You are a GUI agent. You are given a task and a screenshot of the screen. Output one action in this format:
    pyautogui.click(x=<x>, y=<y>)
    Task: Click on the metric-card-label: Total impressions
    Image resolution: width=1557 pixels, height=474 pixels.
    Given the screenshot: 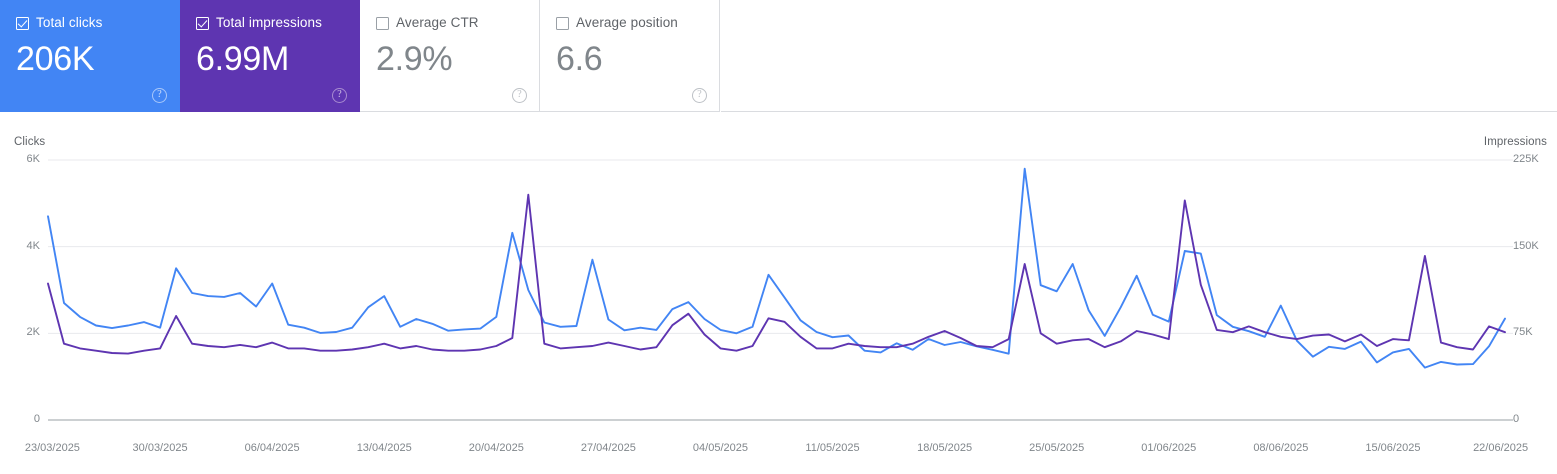 What is the action you would take?
    pyautogui.click(x=269, y=22)
    